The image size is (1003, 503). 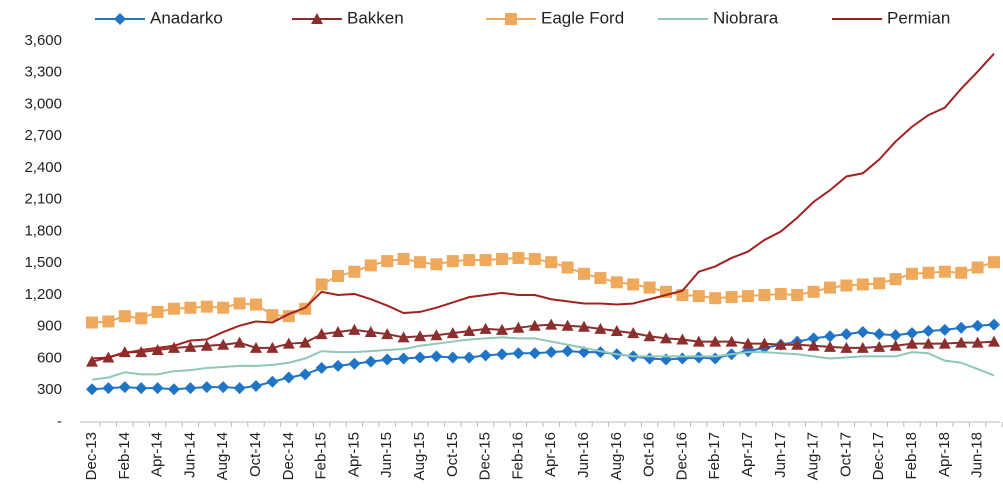 I want to click on x-tick-label: Dec-17, so click(x=878, y=456).